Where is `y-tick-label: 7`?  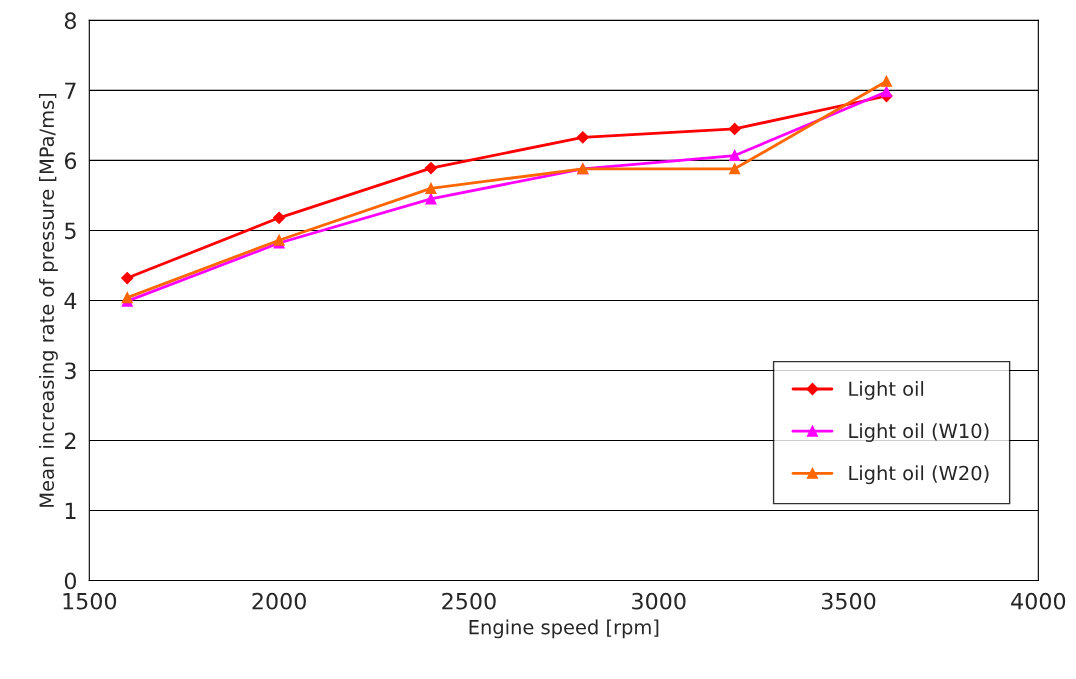
y-tick-label: 7 is located at coordinates (70, 90).